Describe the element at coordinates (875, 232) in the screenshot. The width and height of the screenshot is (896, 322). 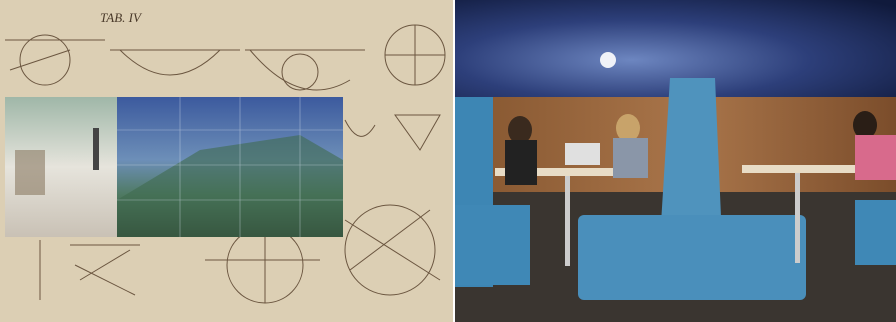
I see `bench-right` at that location.